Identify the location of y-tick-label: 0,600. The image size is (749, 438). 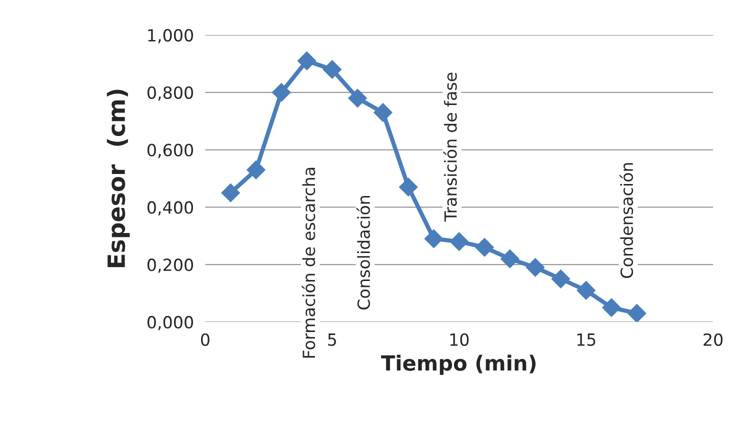
(171, 151).